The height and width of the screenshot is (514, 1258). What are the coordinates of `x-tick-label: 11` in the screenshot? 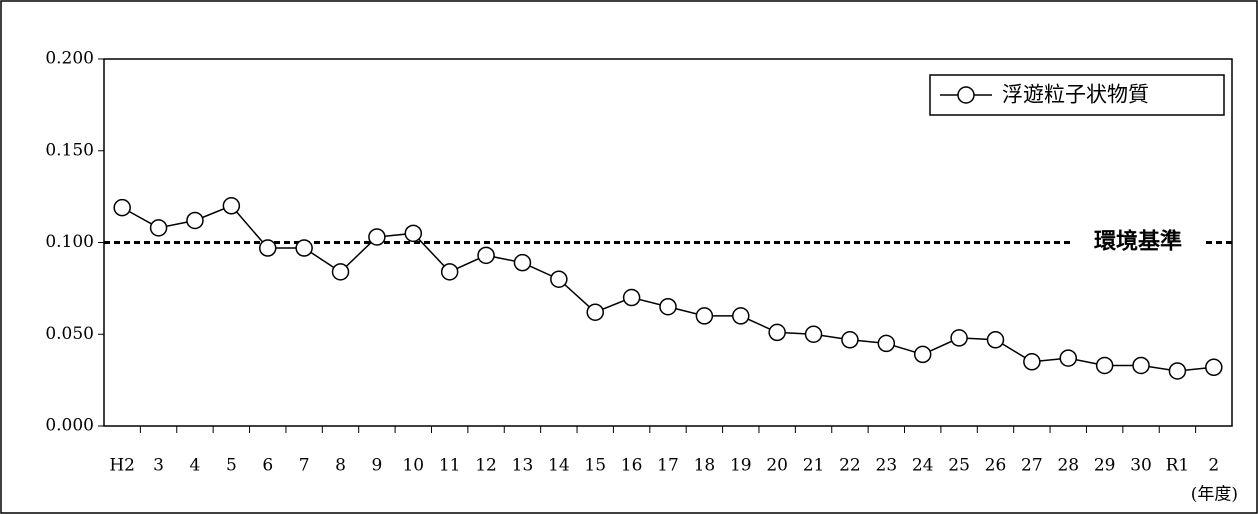 It's located at (450, 466).